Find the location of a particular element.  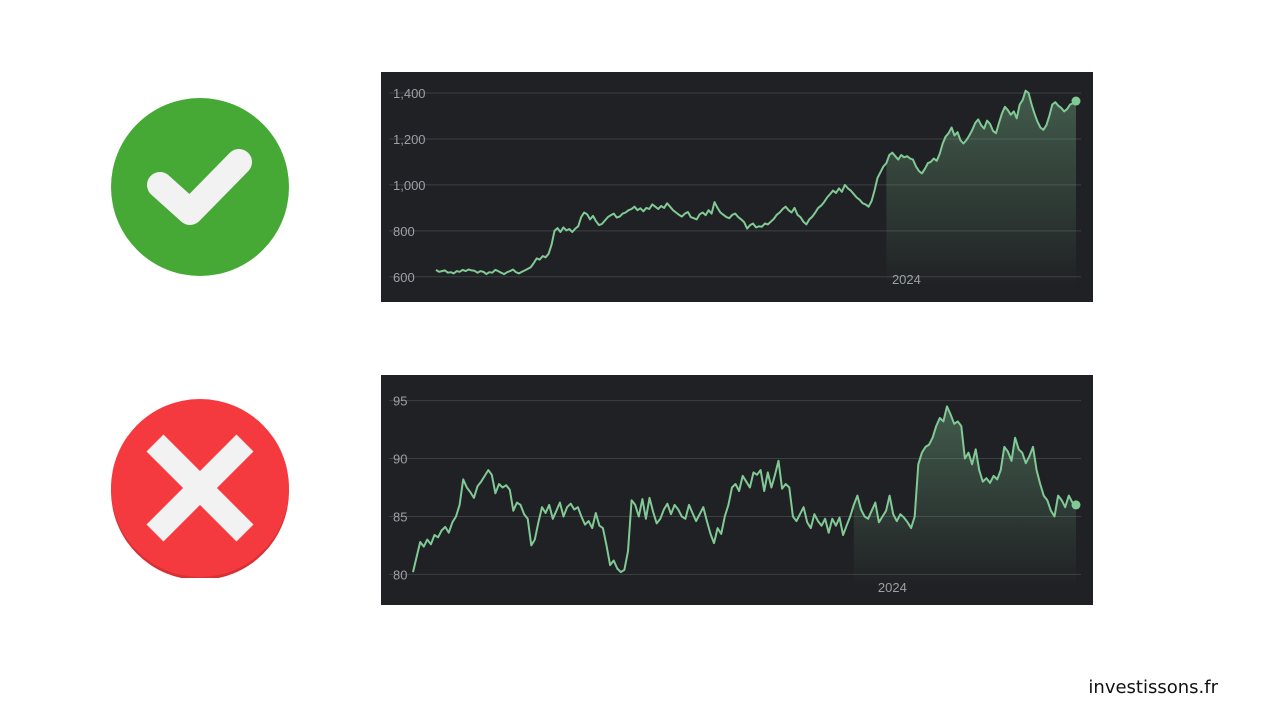

brand-label: investissons.fr is located at coordinates (1153, 687).